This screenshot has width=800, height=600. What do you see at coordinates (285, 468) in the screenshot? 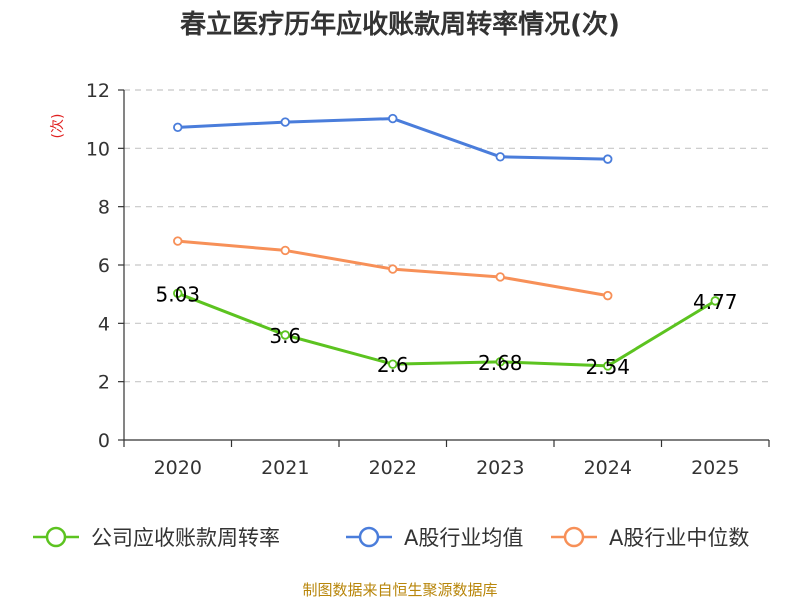
I see `x-tick-label: 2021` at bounding box center [285, 468].